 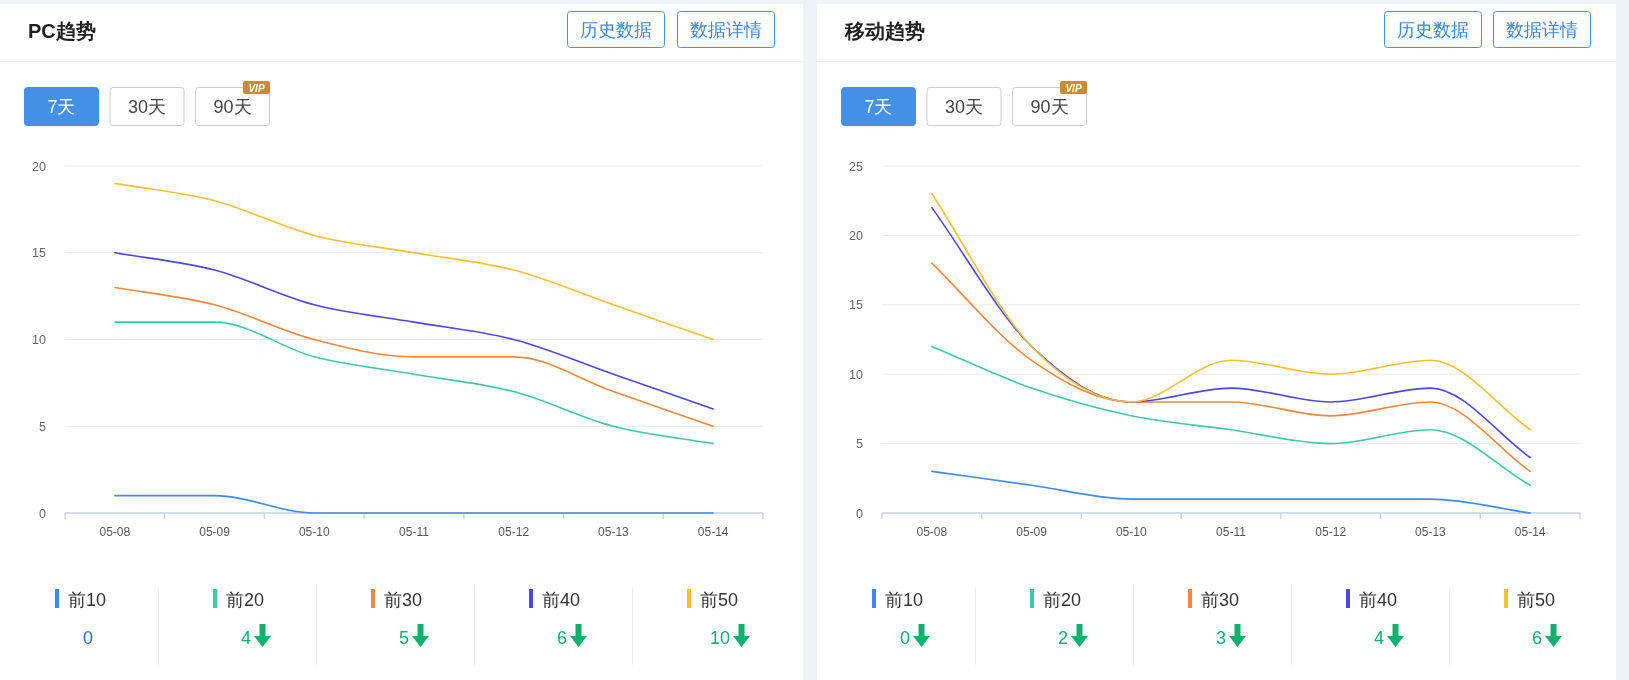 What do you see at coordinates (62, 31) in the screenshot?
I see `chart-title: PC趋势` at bounding box center [62, 31].